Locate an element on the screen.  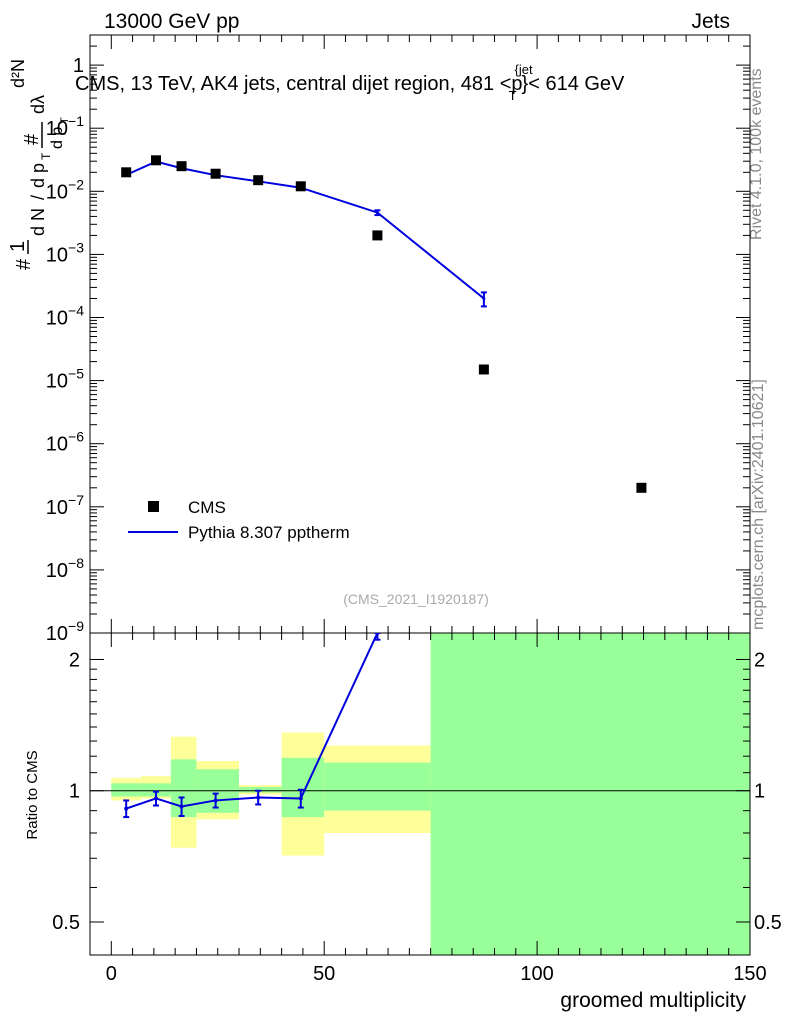
y-tick-label: 10⁻⁸ is located at coordinates (65, 568).